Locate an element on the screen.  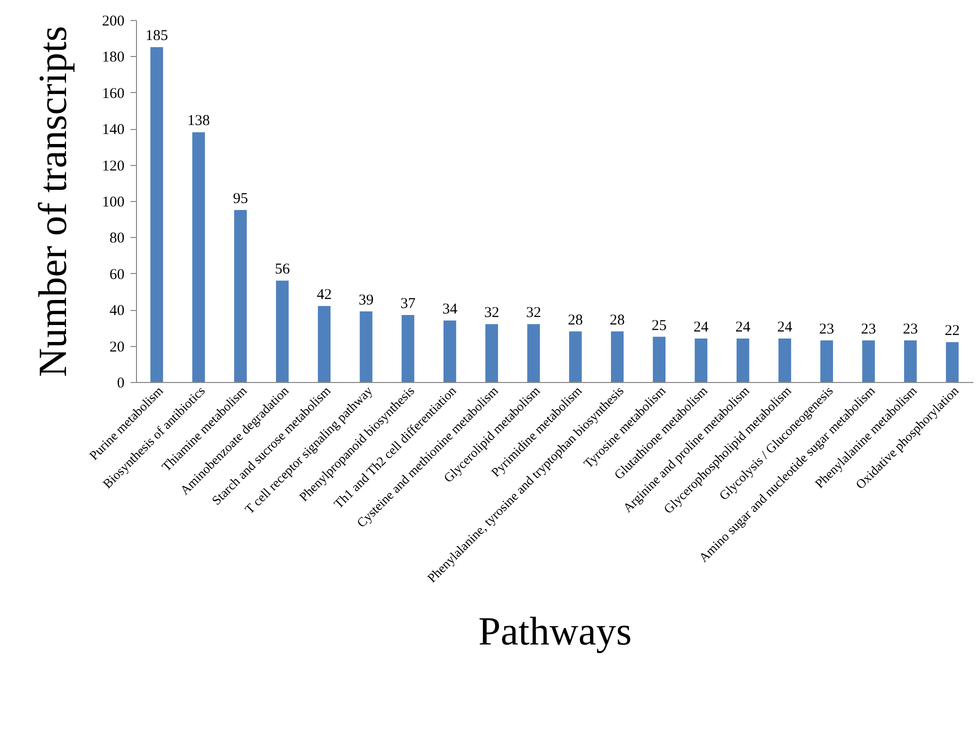
y-tick-label: 0 is located at coordinates (120, 384).